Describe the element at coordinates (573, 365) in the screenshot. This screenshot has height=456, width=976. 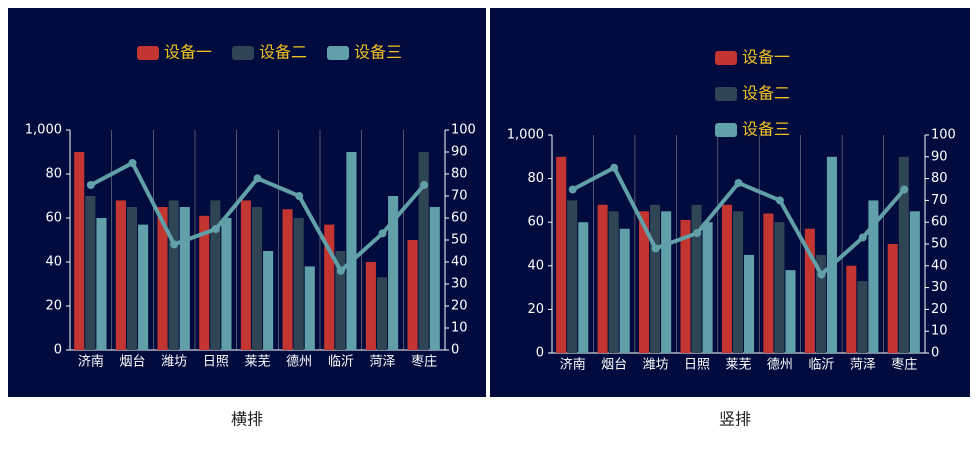
I see `x-tick-label: 济南` at that location.